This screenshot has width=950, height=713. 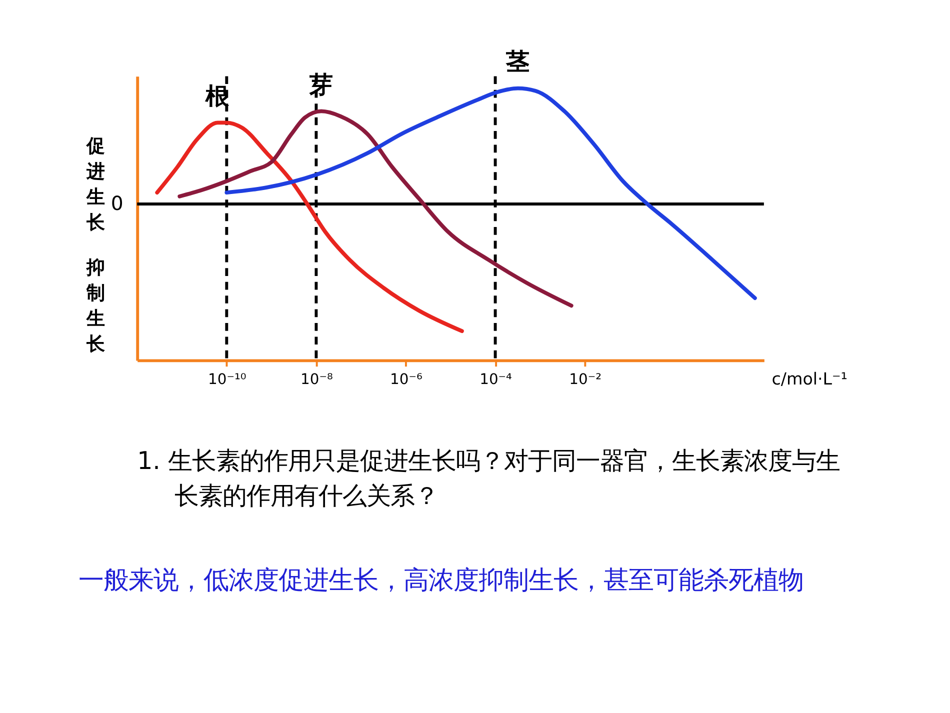 I want to click on x-tick-label: 10⁻⁴, so click(x=496, y=379).